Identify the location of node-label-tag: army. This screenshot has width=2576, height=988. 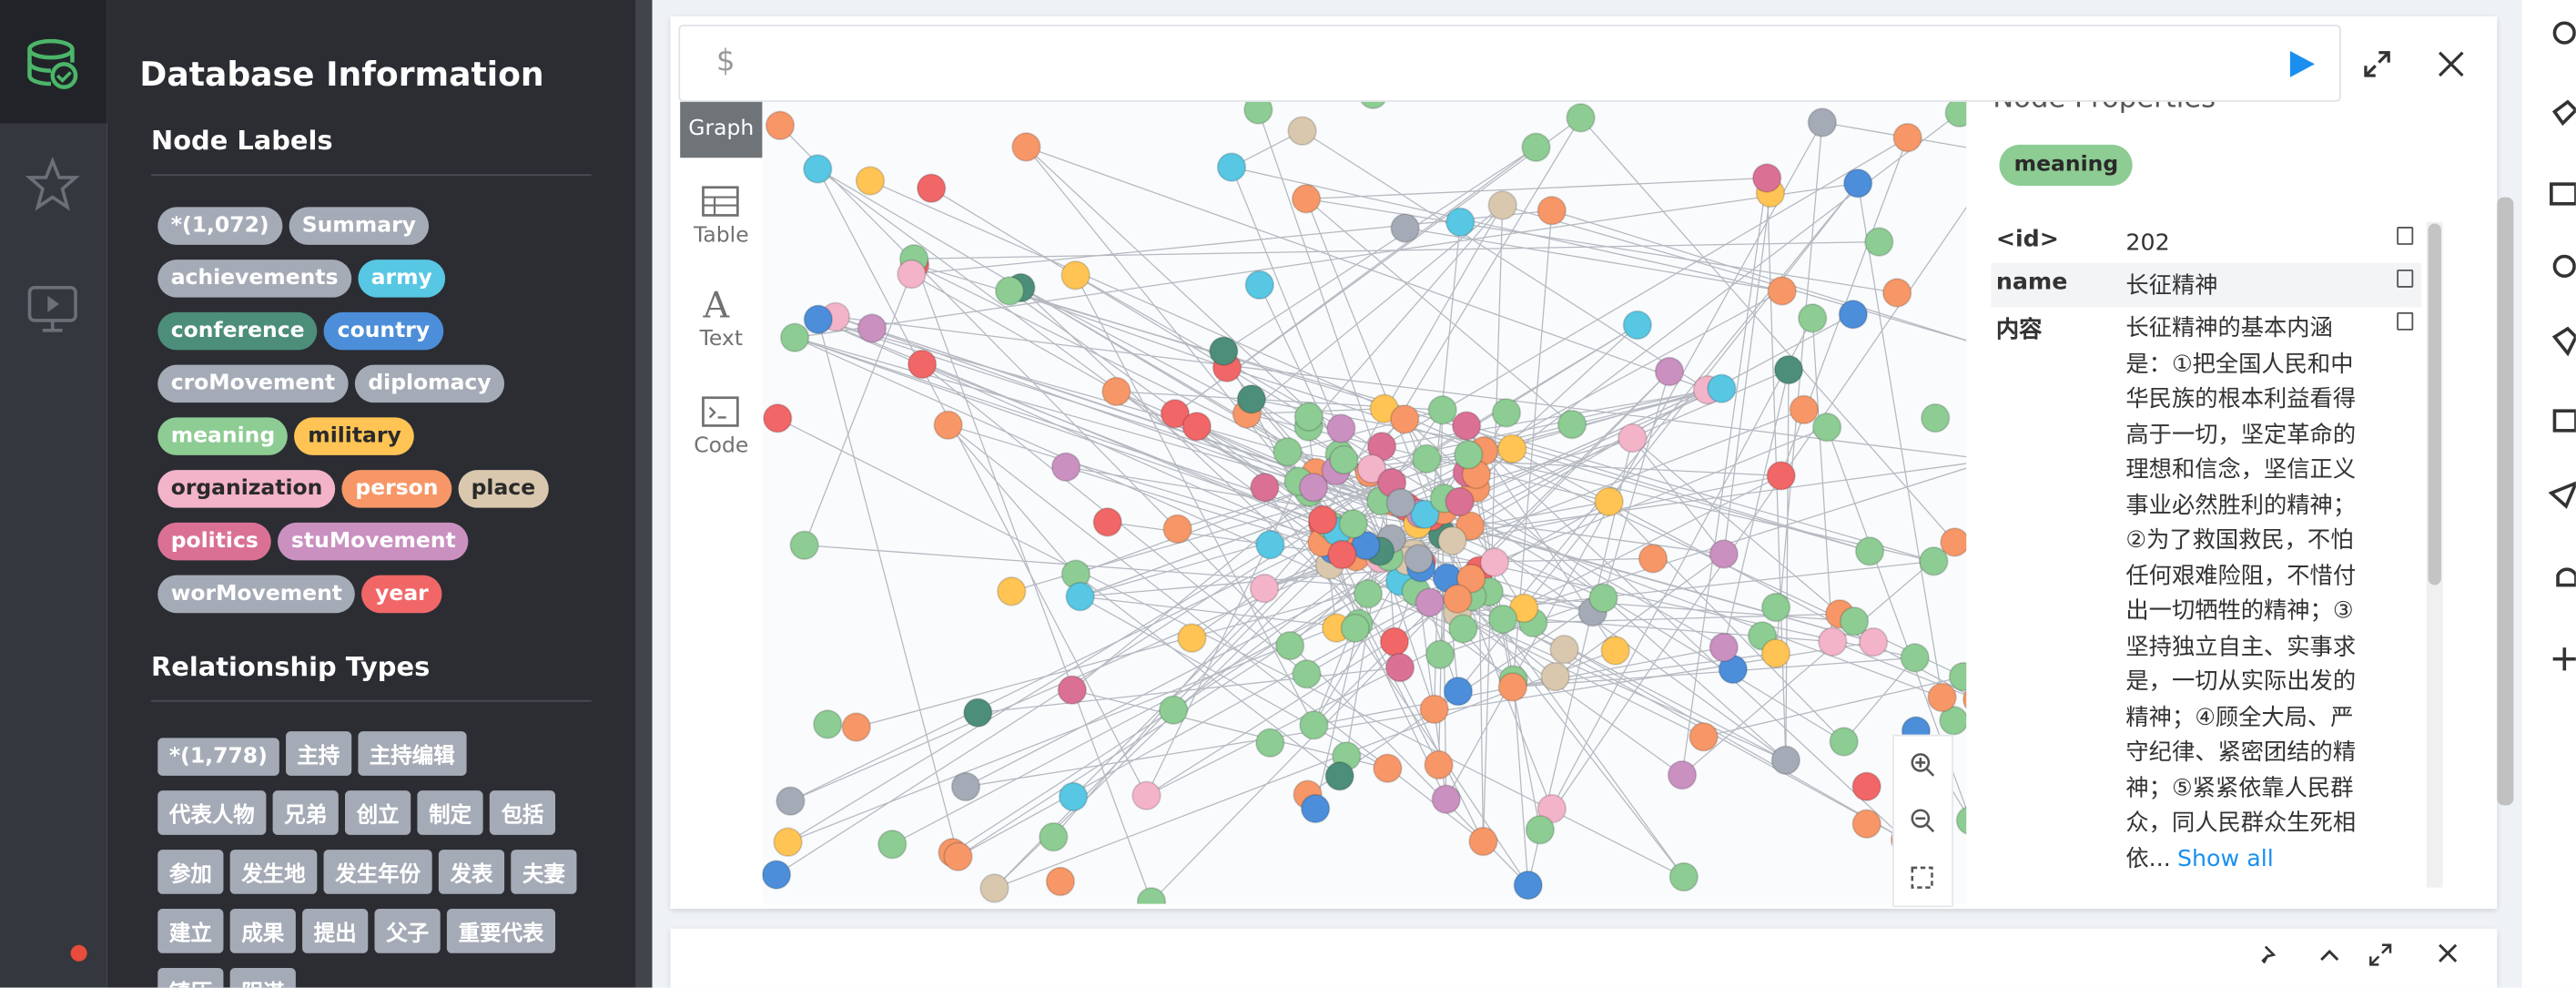
(402, 279).